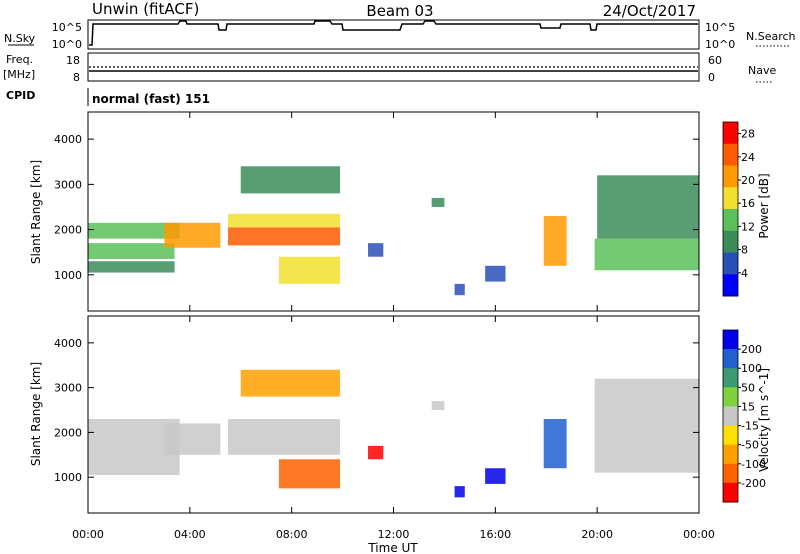  What do you see at coordinates (750, 426) in the screenshot?
I see `velocity-colorbar-tick-label: -15` at bounding box center [750, 426].